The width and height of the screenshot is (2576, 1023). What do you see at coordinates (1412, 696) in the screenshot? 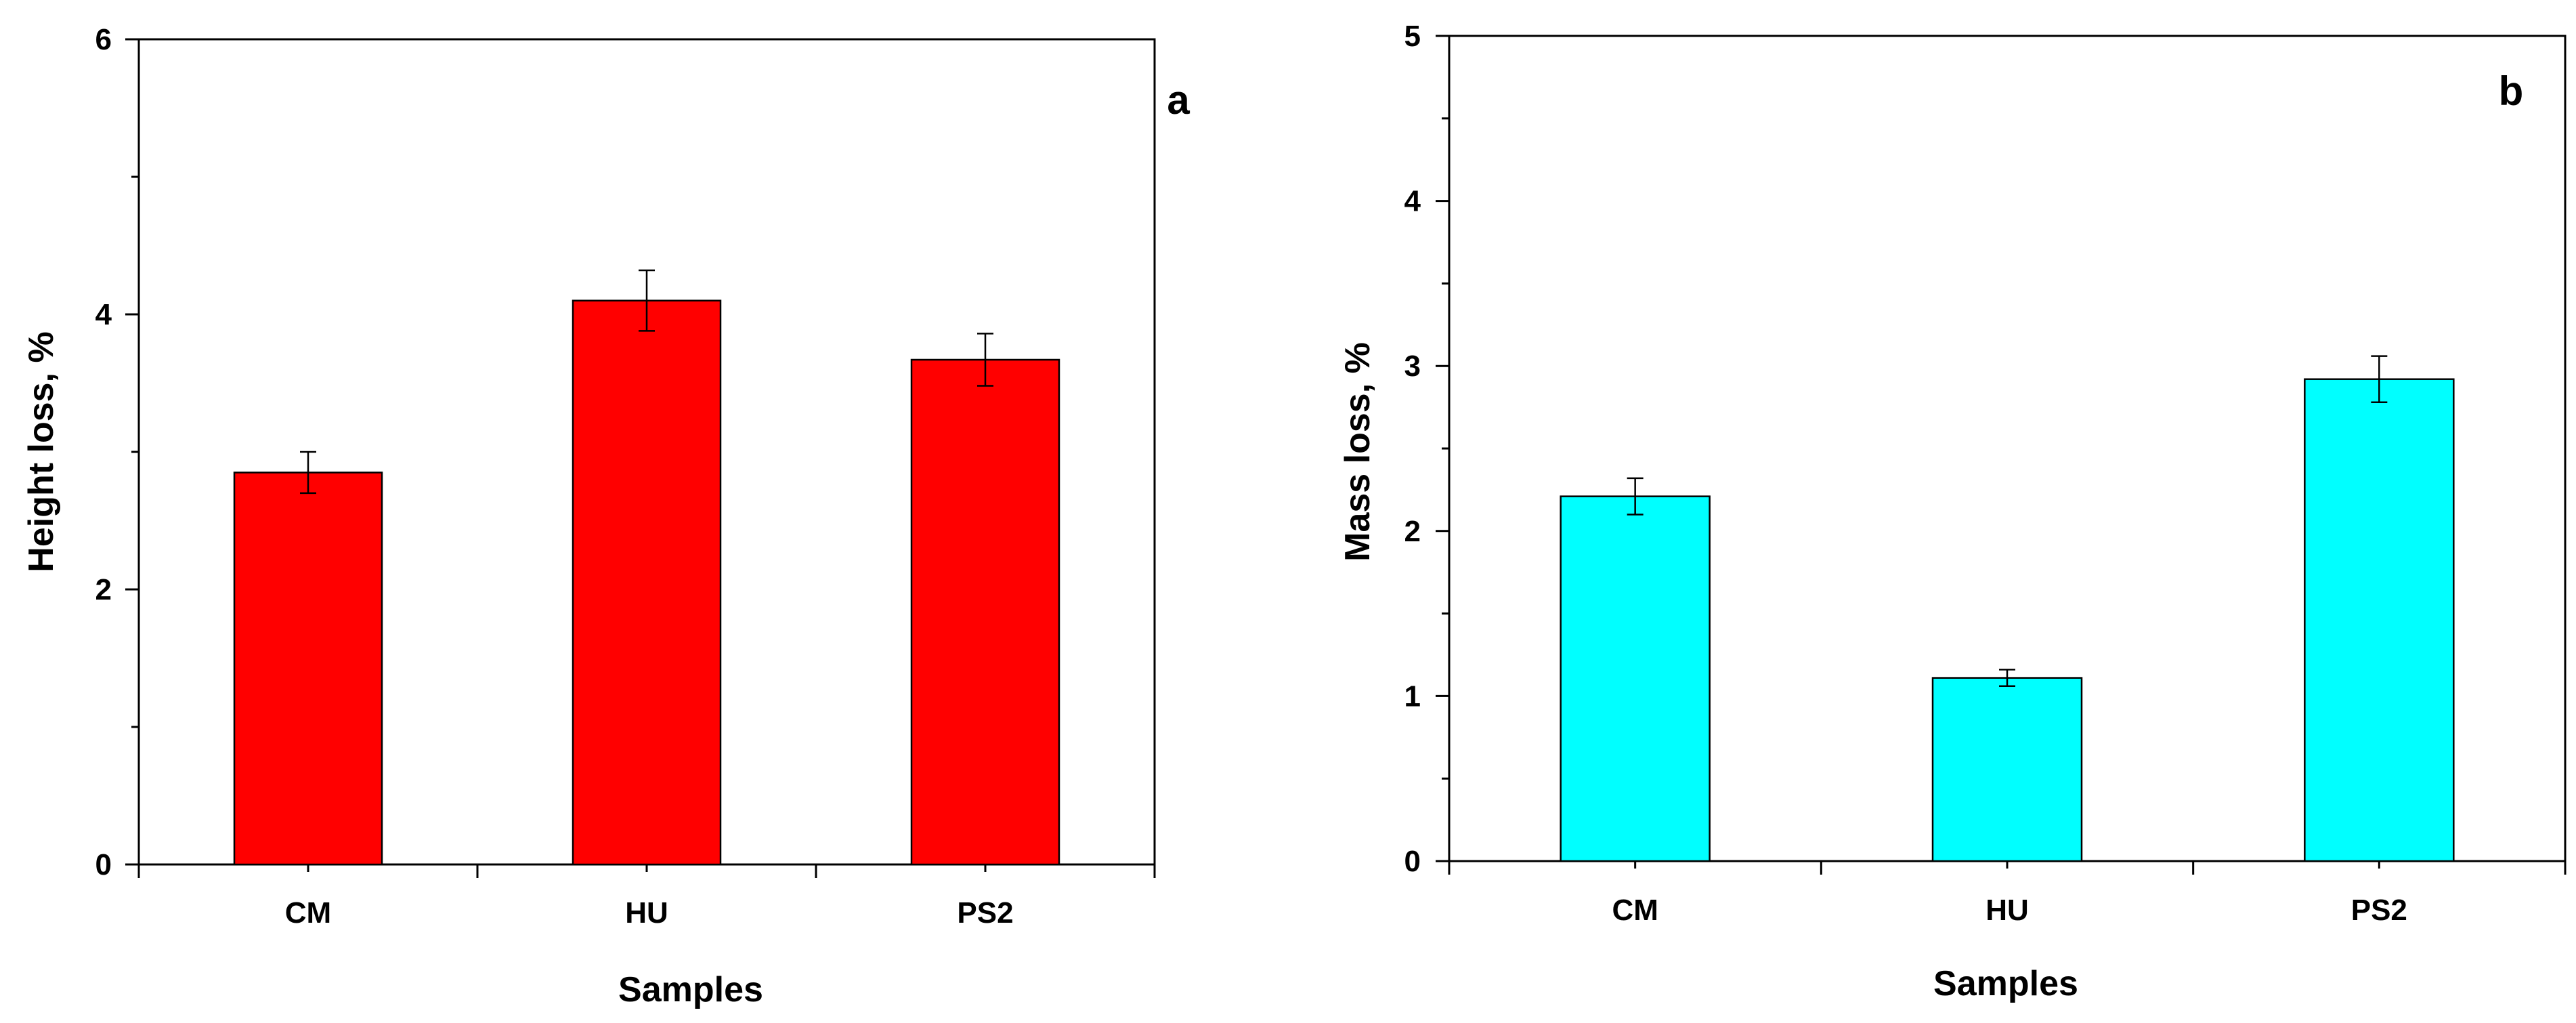
I see `y-tick-label: 1` at bounding box center [1412, 696].